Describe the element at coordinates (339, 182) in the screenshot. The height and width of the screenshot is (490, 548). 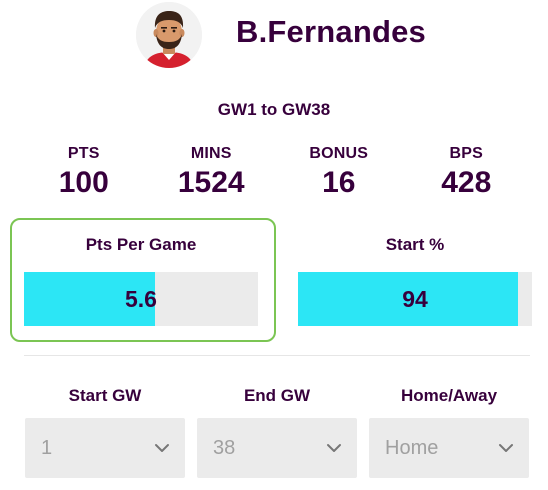
I see `stat-value: 16` at that location.